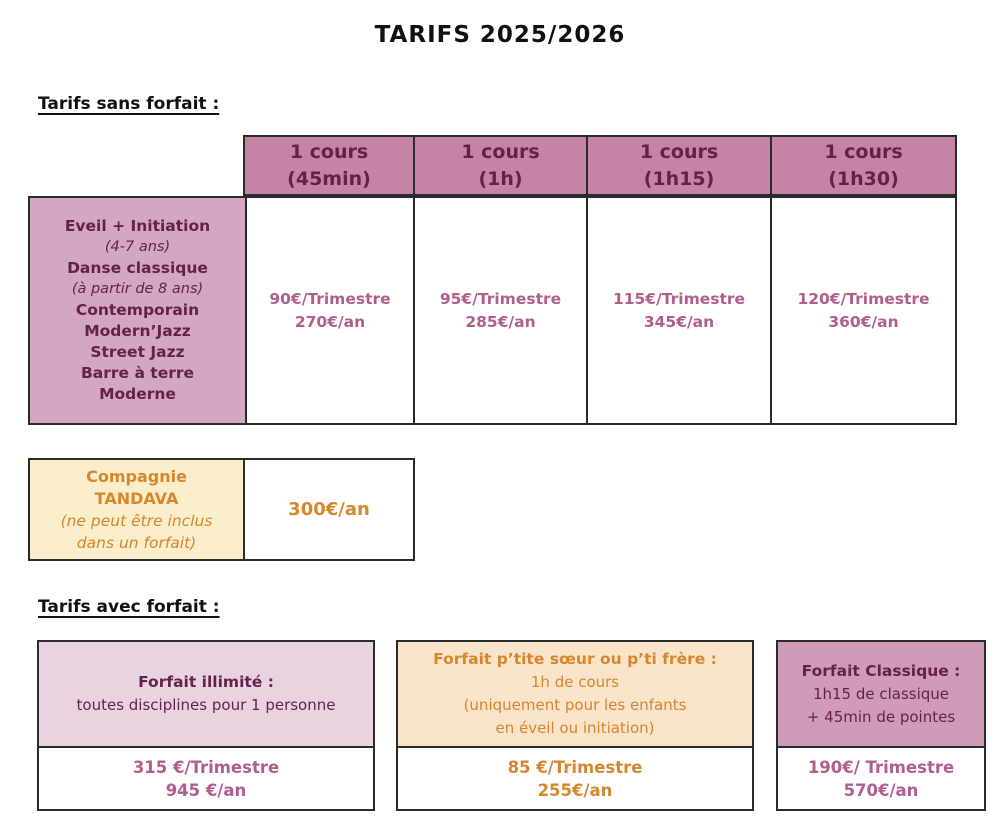 The width and height of the screenshot is (1000, 835). Describe the element at coordinates (137, 226) in the screenshot. I see `discipline-item: Eveil + Initiation` at that location.